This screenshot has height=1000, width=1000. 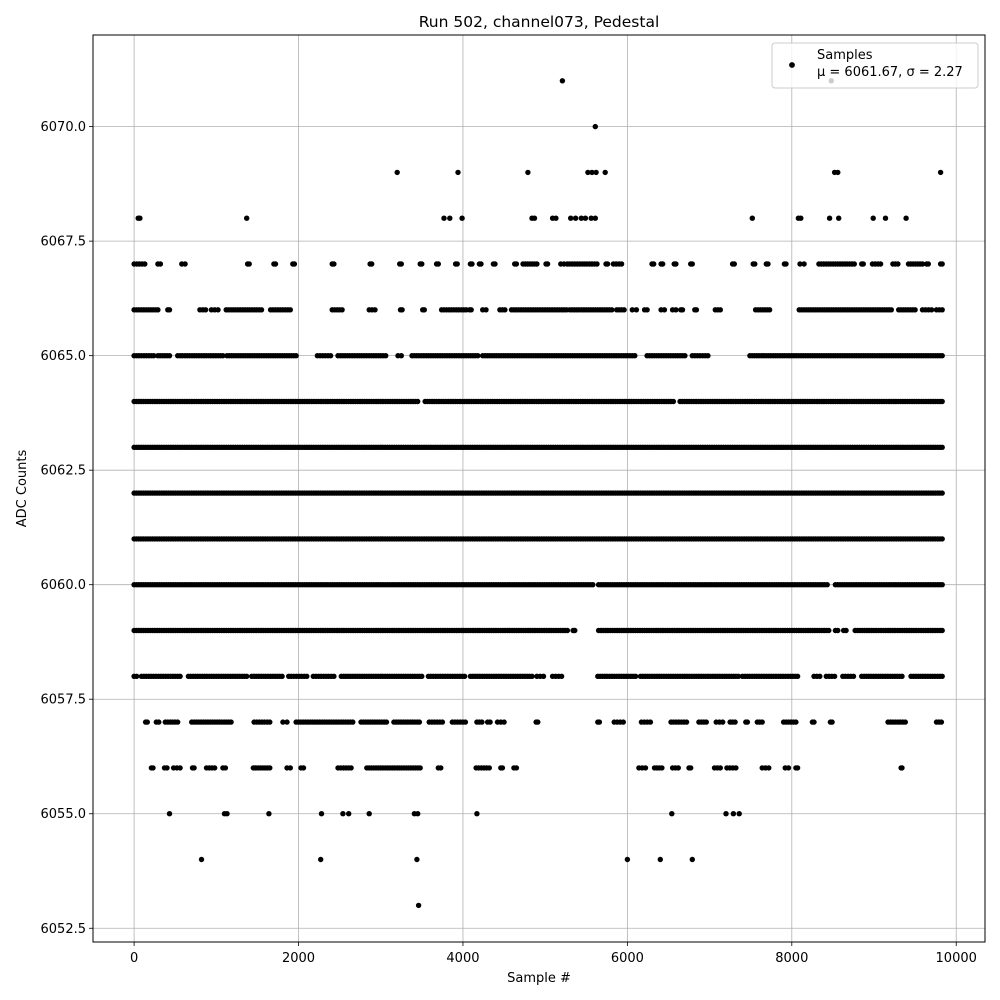 I want to click on x-tick-label: 10000, so click(x=956, y=958).